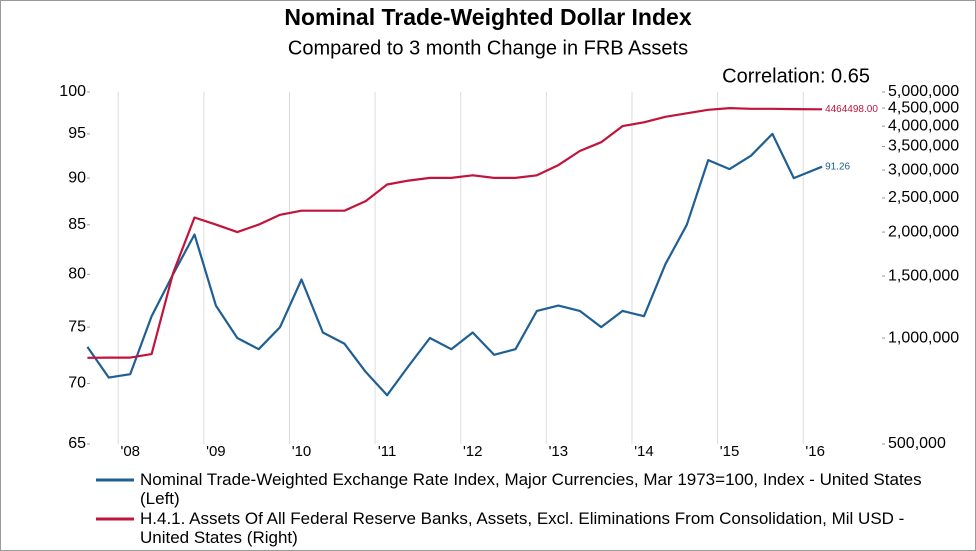 The height and width of the screenshot is (551, 976). I want to click on x-tick-label: '13, so click(559, 451).